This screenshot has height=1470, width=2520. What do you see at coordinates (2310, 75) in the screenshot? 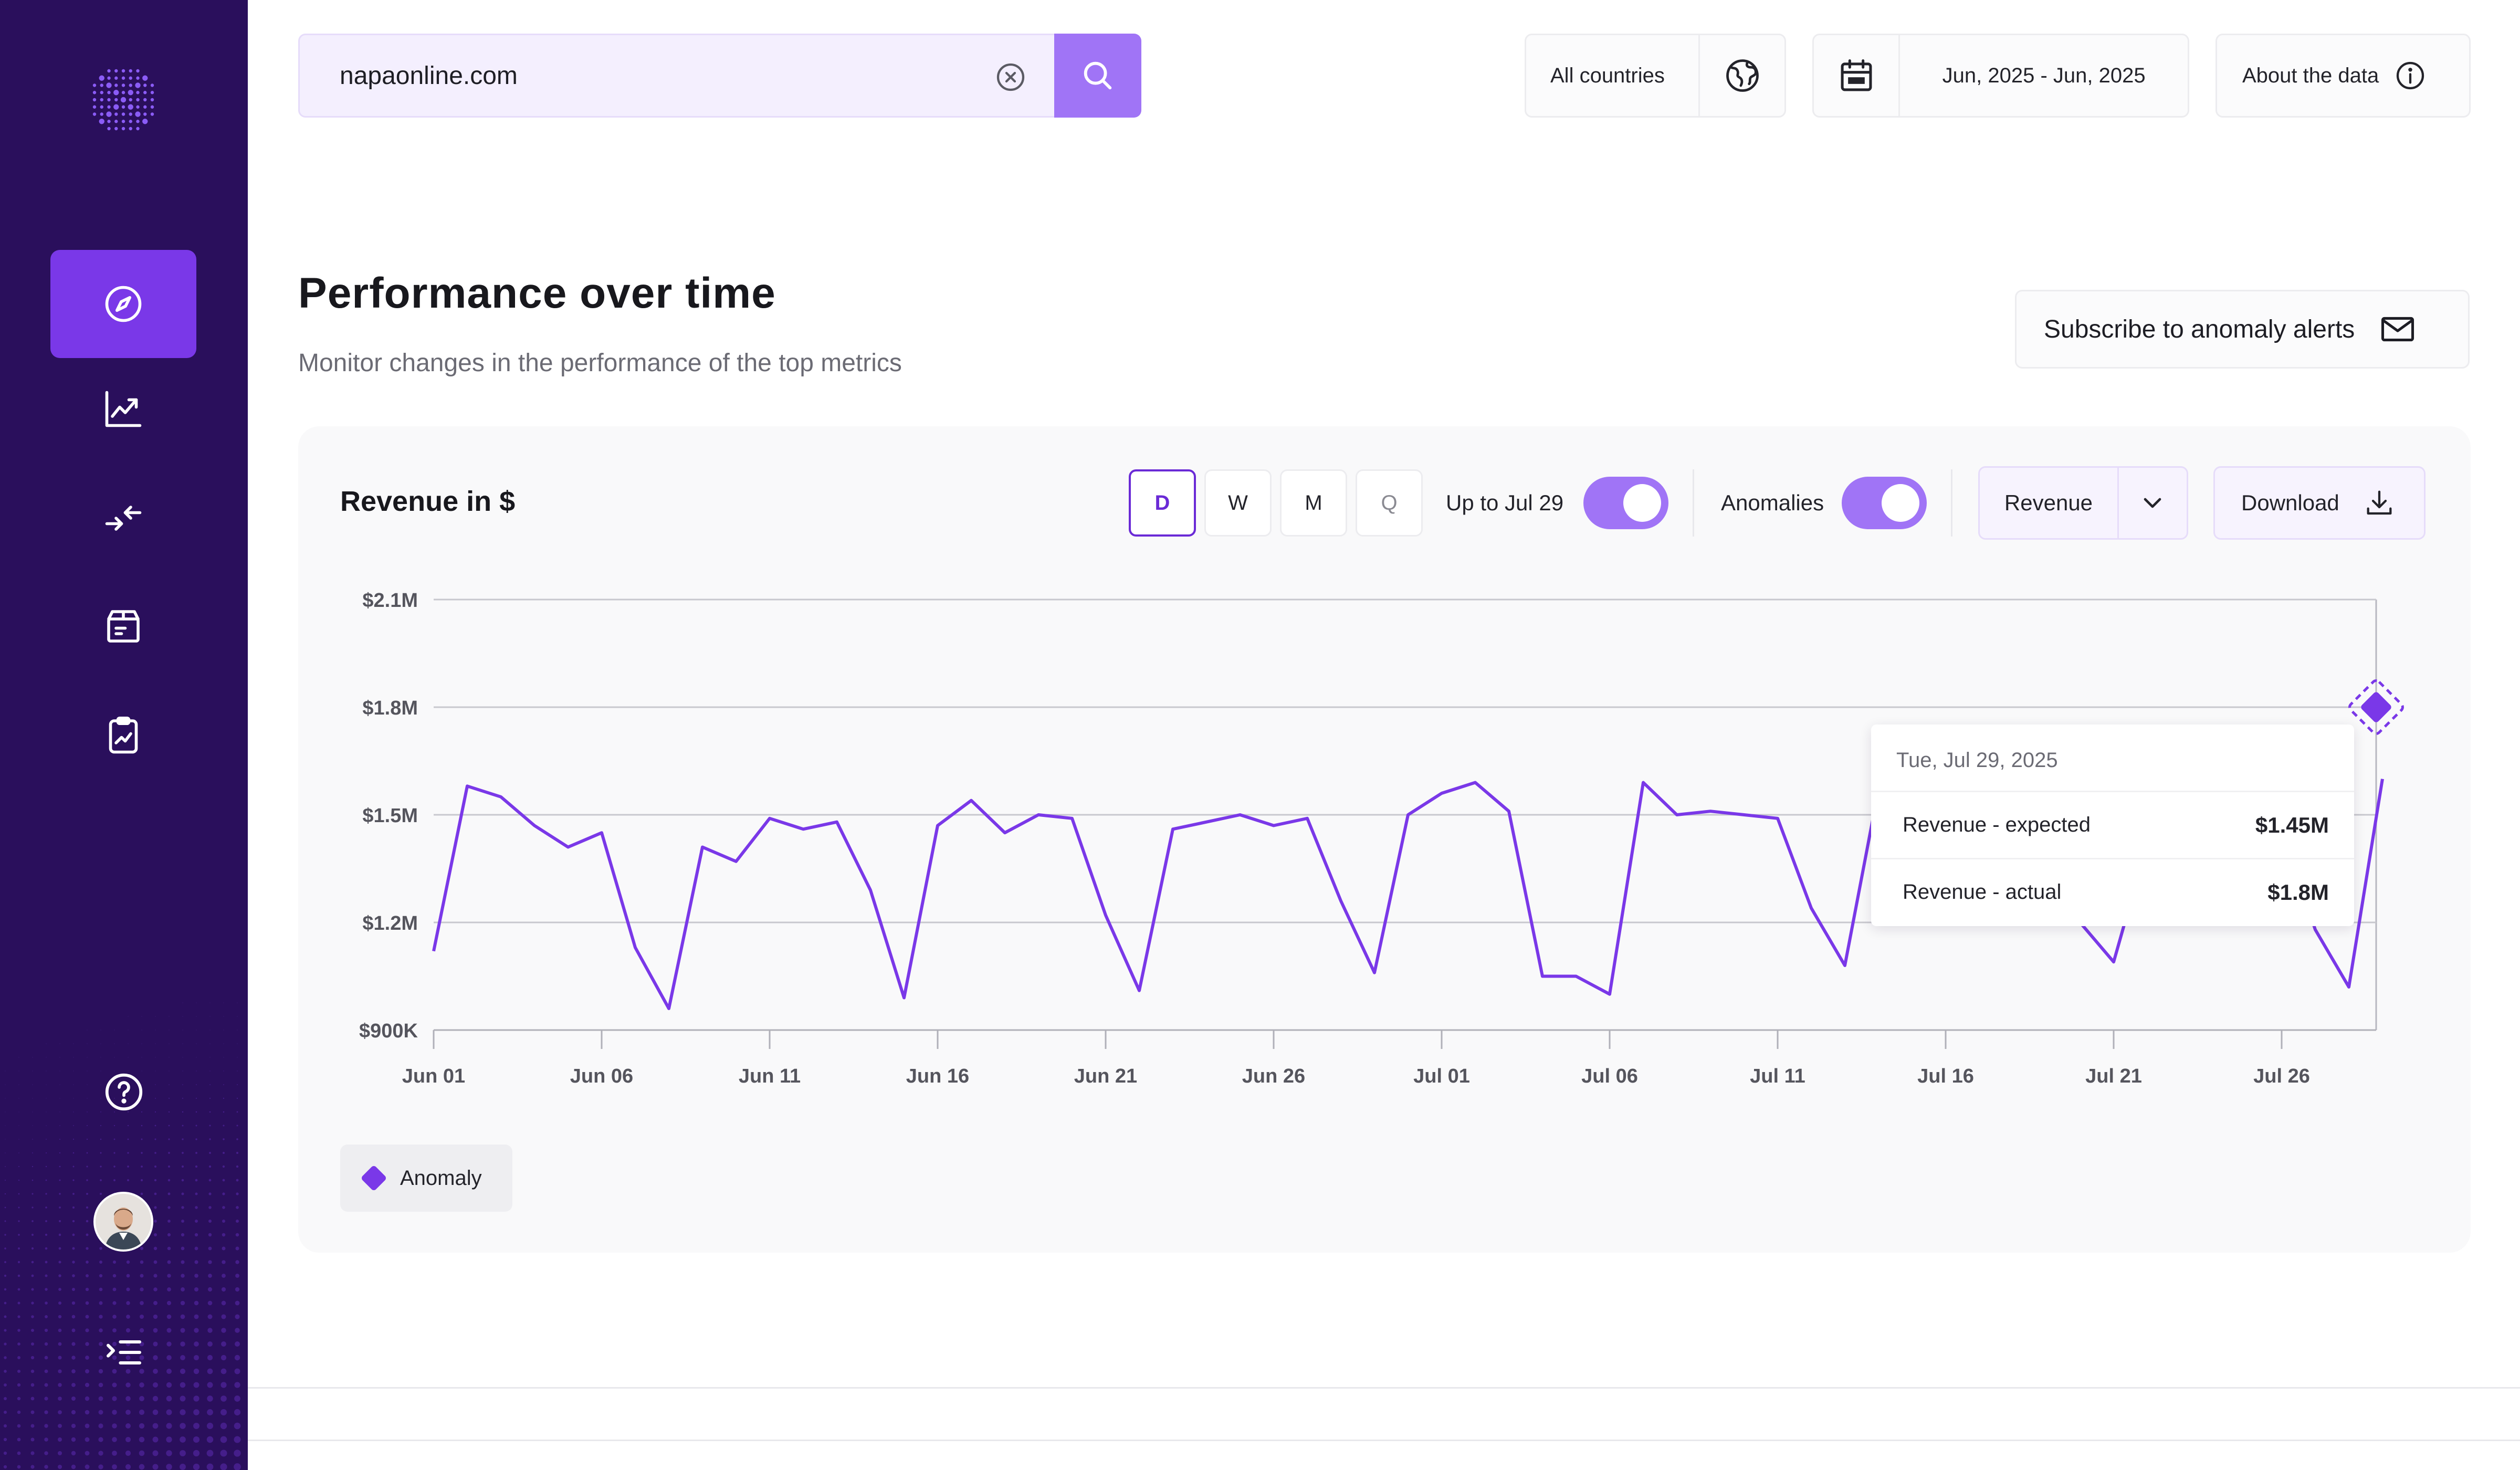
I see `about-data-label: About the data` at bounding box center [2310, 75].